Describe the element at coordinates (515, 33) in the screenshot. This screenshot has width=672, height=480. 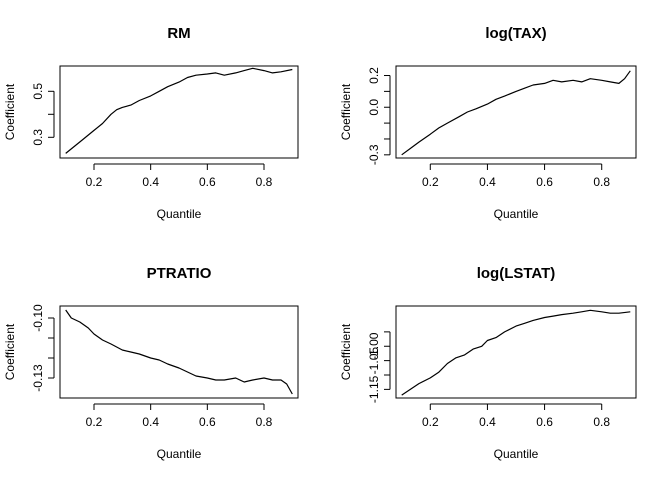
I see `chart-title: log(TAX)` at that location.